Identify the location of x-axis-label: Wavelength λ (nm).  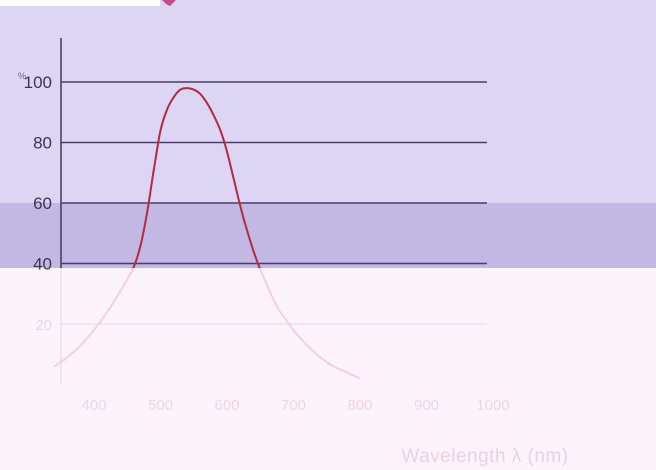
(484, 456).